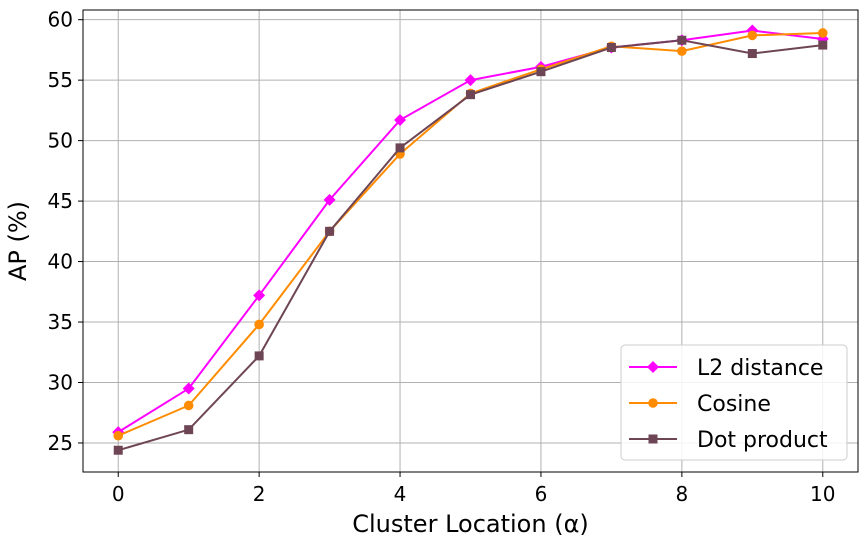  What do you see at coordinates (118, 494) in the screenshot?
I see `x-tick-label: 0` at bounding box center [118, 494].